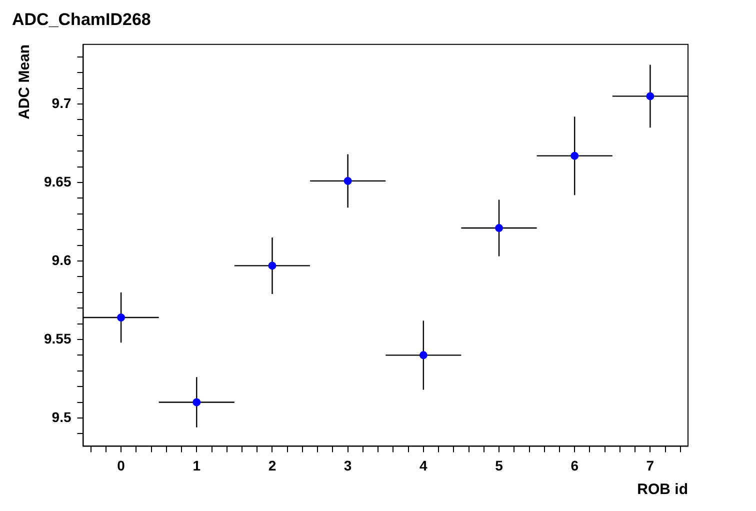  I want to click on chart-title: ADC_ChamID268, so click(81, 19).